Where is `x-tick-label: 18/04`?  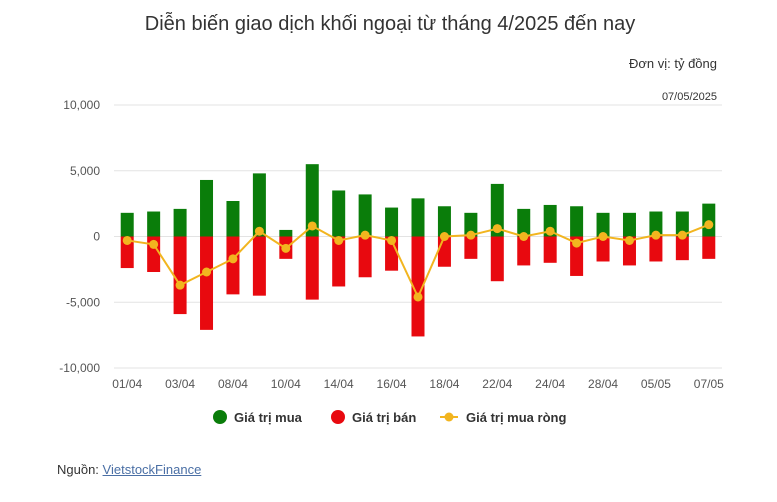 x-tick-label: 18/04 is located at coordinates (444, 384).